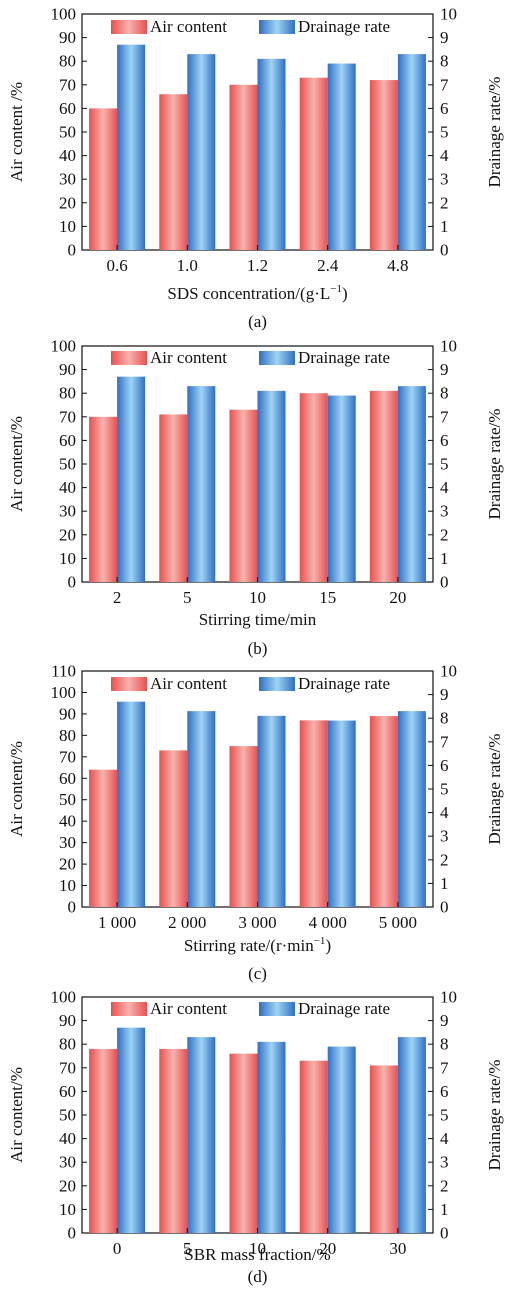  I want to click on y2-tick-label: 8, so click(444, 718).